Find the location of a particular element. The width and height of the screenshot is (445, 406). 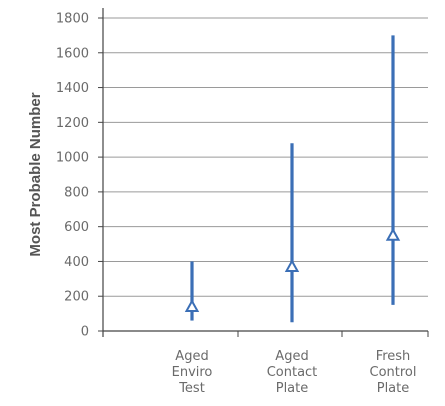

y-axis-title: Most Probable Number is located at coordinates (35, 174).